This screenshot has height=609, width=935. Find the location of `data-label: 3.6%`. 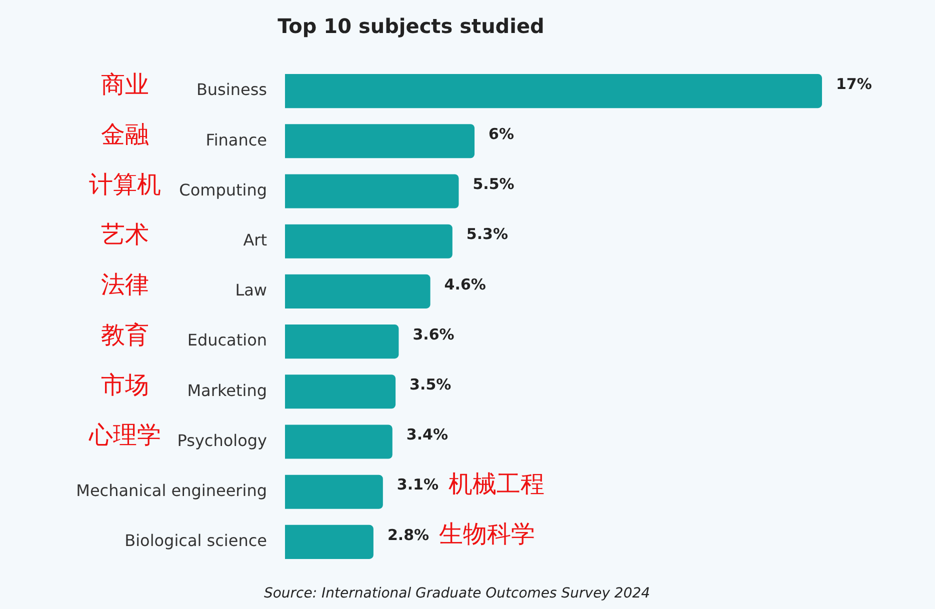

data-label: 3.6% is located at coordinates (433, 334).